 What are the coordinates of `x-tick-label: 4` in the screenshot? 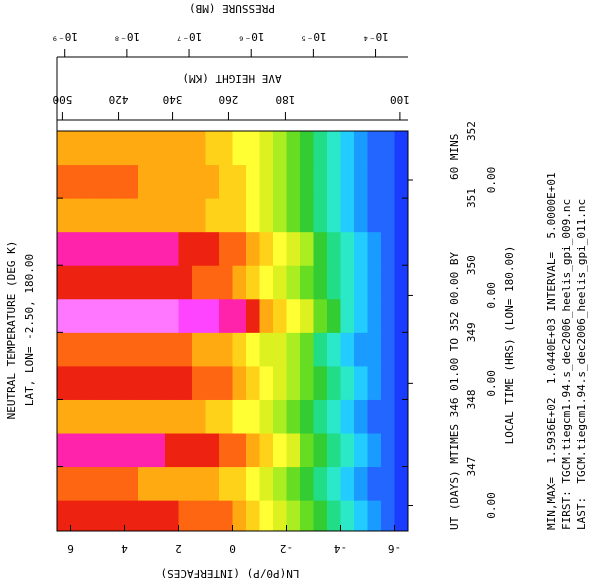 It's located at (124, 548).